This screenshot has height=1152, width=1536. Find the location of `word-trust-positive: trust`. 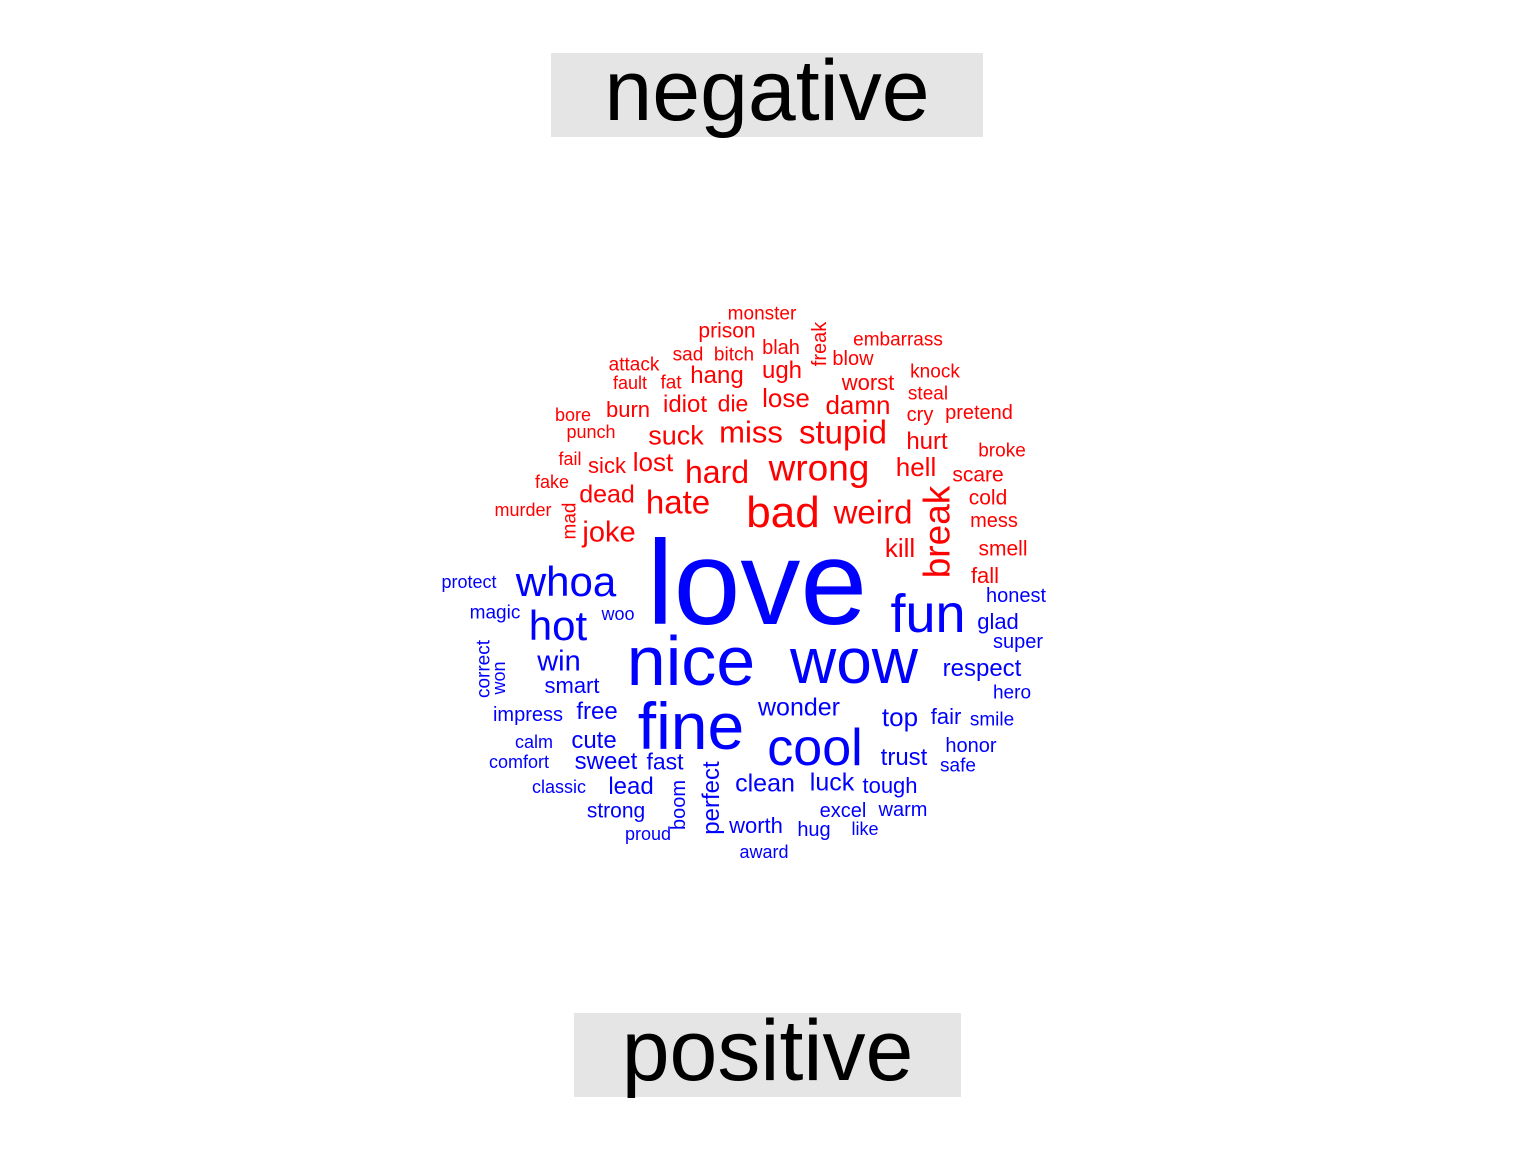

word-trust-positive: trust is located at coordinates (904, 757).